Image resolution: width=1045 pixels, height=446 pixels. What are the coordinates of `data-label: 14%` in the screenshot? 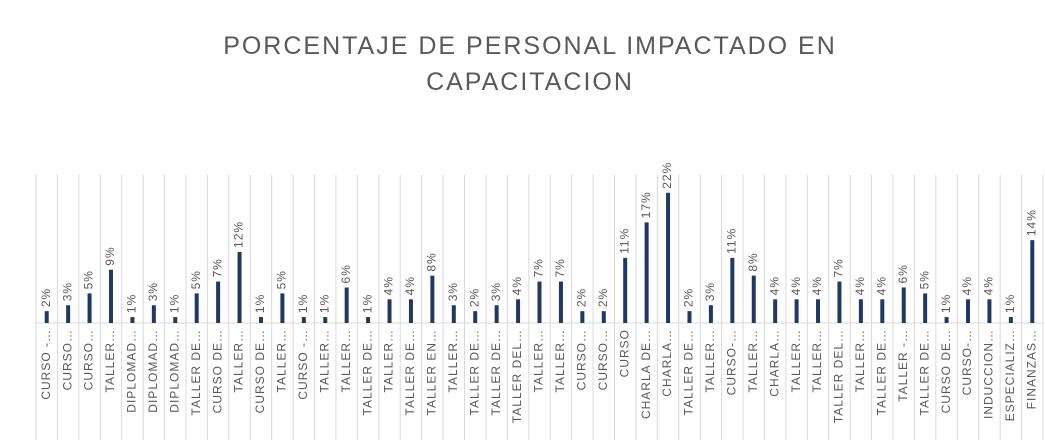 It's located at (1031, 222).